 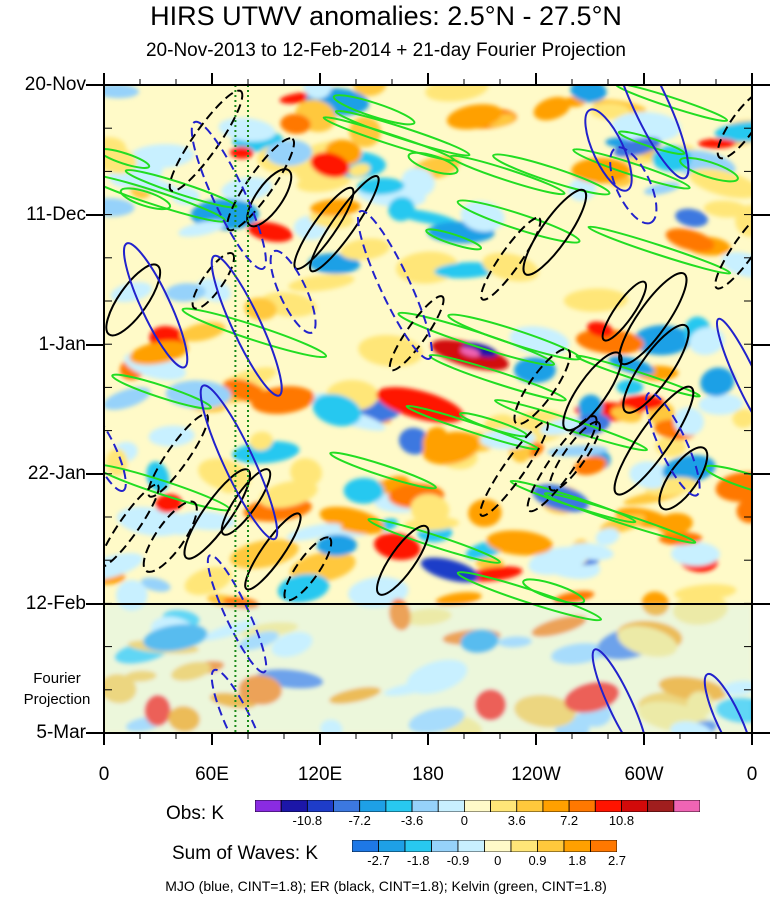 What do you see at coordinates (617, 860) in the screenshot?
I see `colorbar-tick-label: 2.7` at bounding box center [617, 860].